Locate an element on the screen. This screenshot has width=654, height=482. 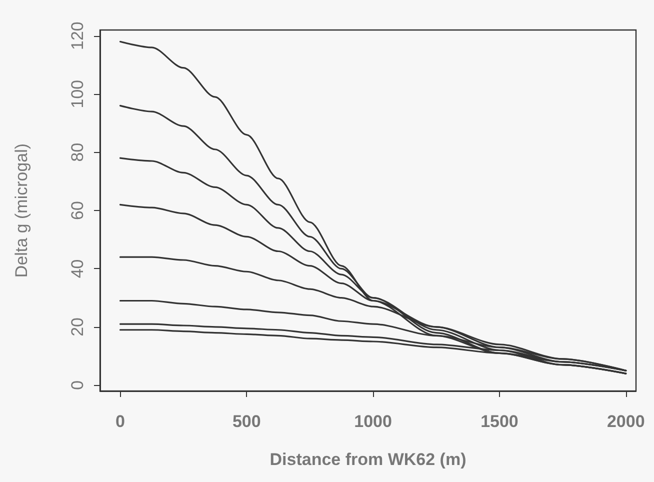
x-tick-label: 0 is located at coordinates (120, 421).